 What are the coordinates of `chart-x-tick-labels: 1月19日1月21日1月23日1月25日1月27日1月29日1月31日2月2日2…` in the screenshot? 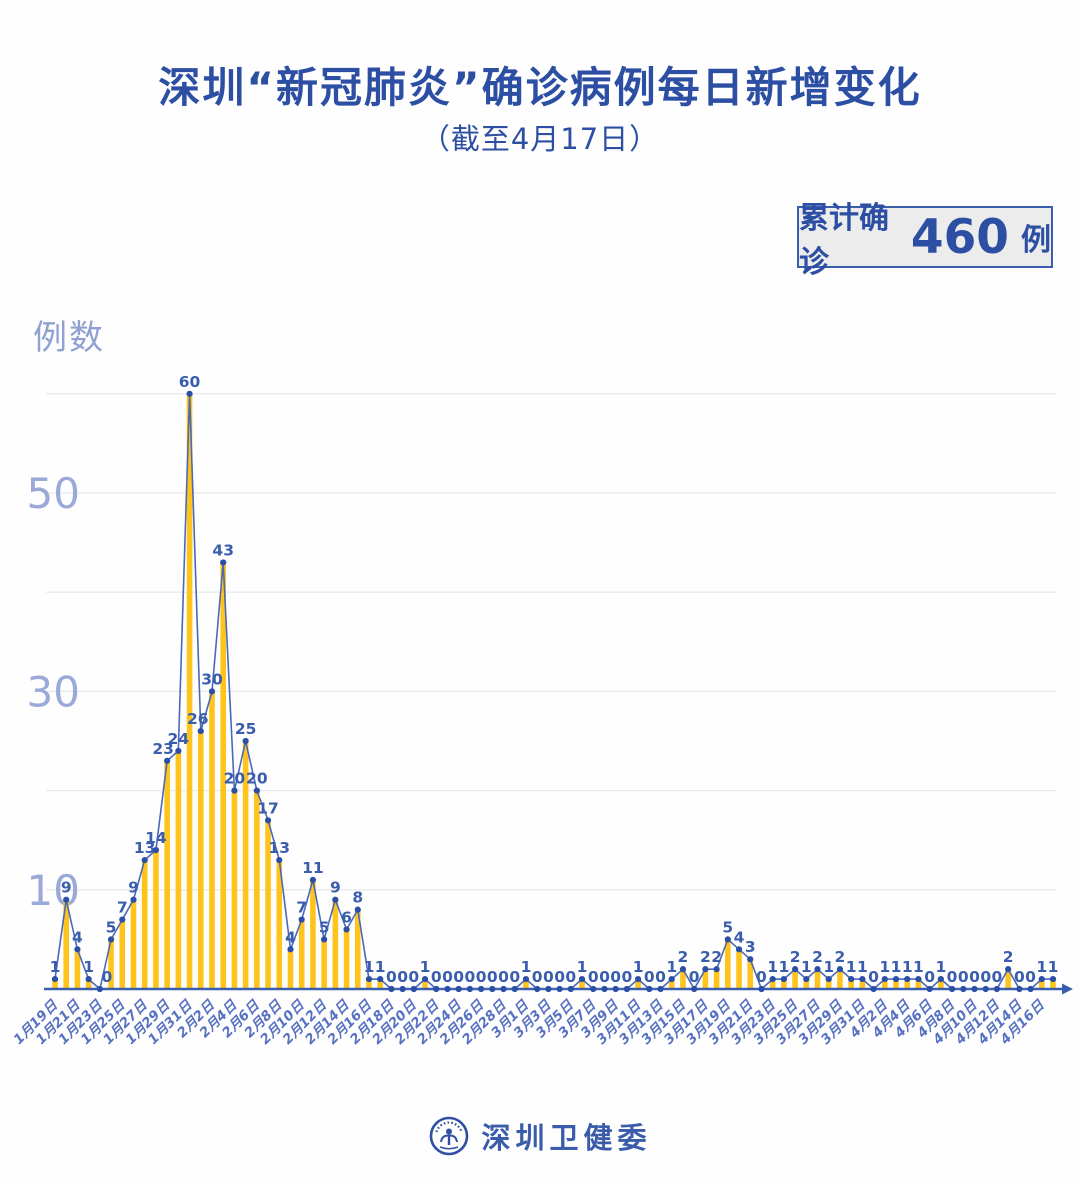 It's located at (529, 1022).